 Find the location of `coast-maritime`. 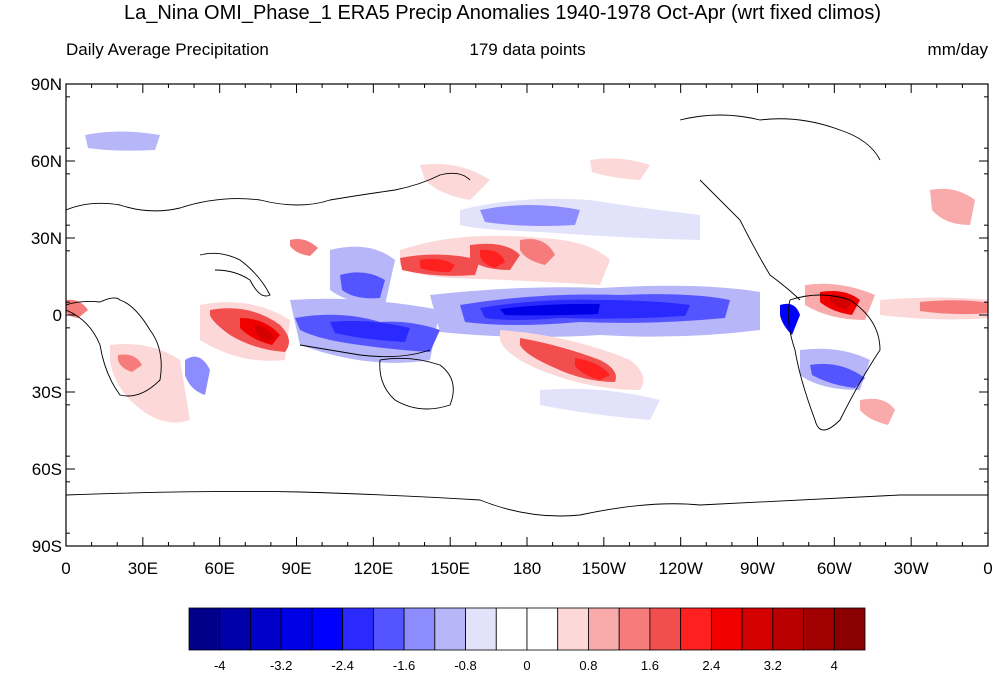

coast-maritime is located at coordinates (365, 351).